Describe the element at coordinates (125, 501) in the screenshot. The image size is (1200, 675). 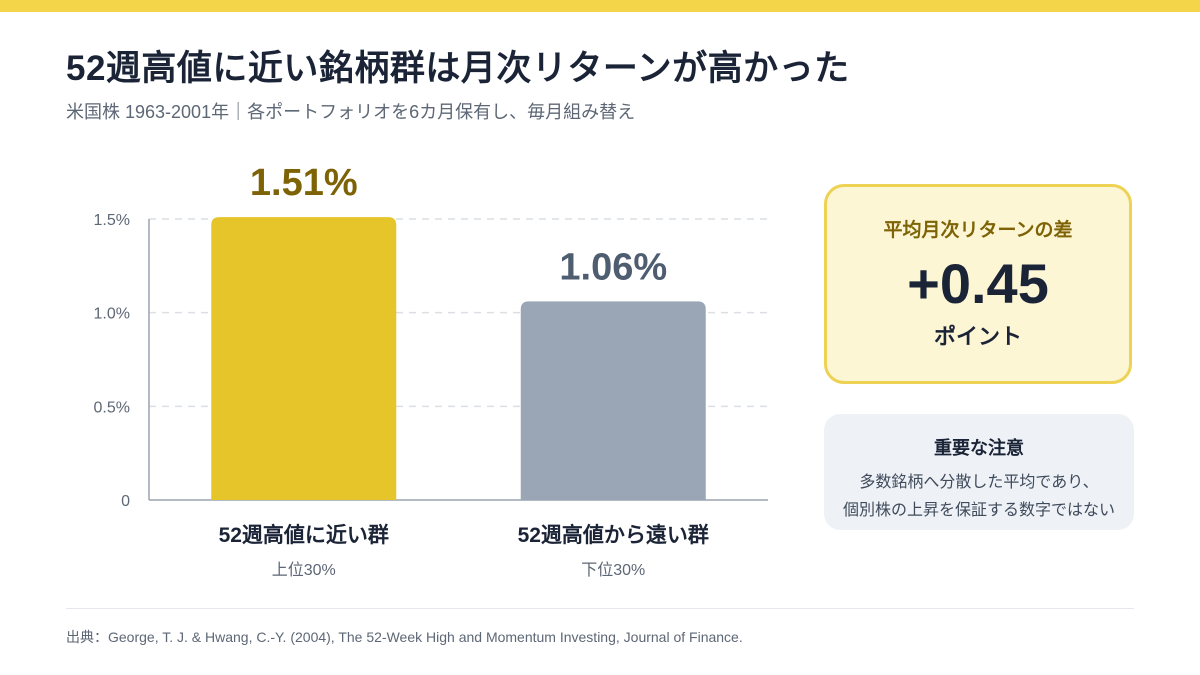
I see `y-tick-label: 0` at that location.